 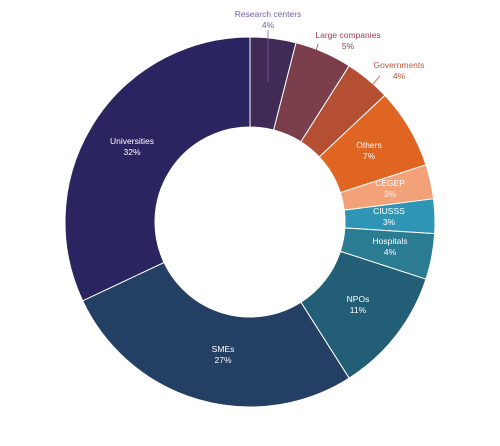 What do you see at coordinates (131, 152) in the screenshot?
I see `slice-value-universities: 32%` at bounding box center [131, 152].